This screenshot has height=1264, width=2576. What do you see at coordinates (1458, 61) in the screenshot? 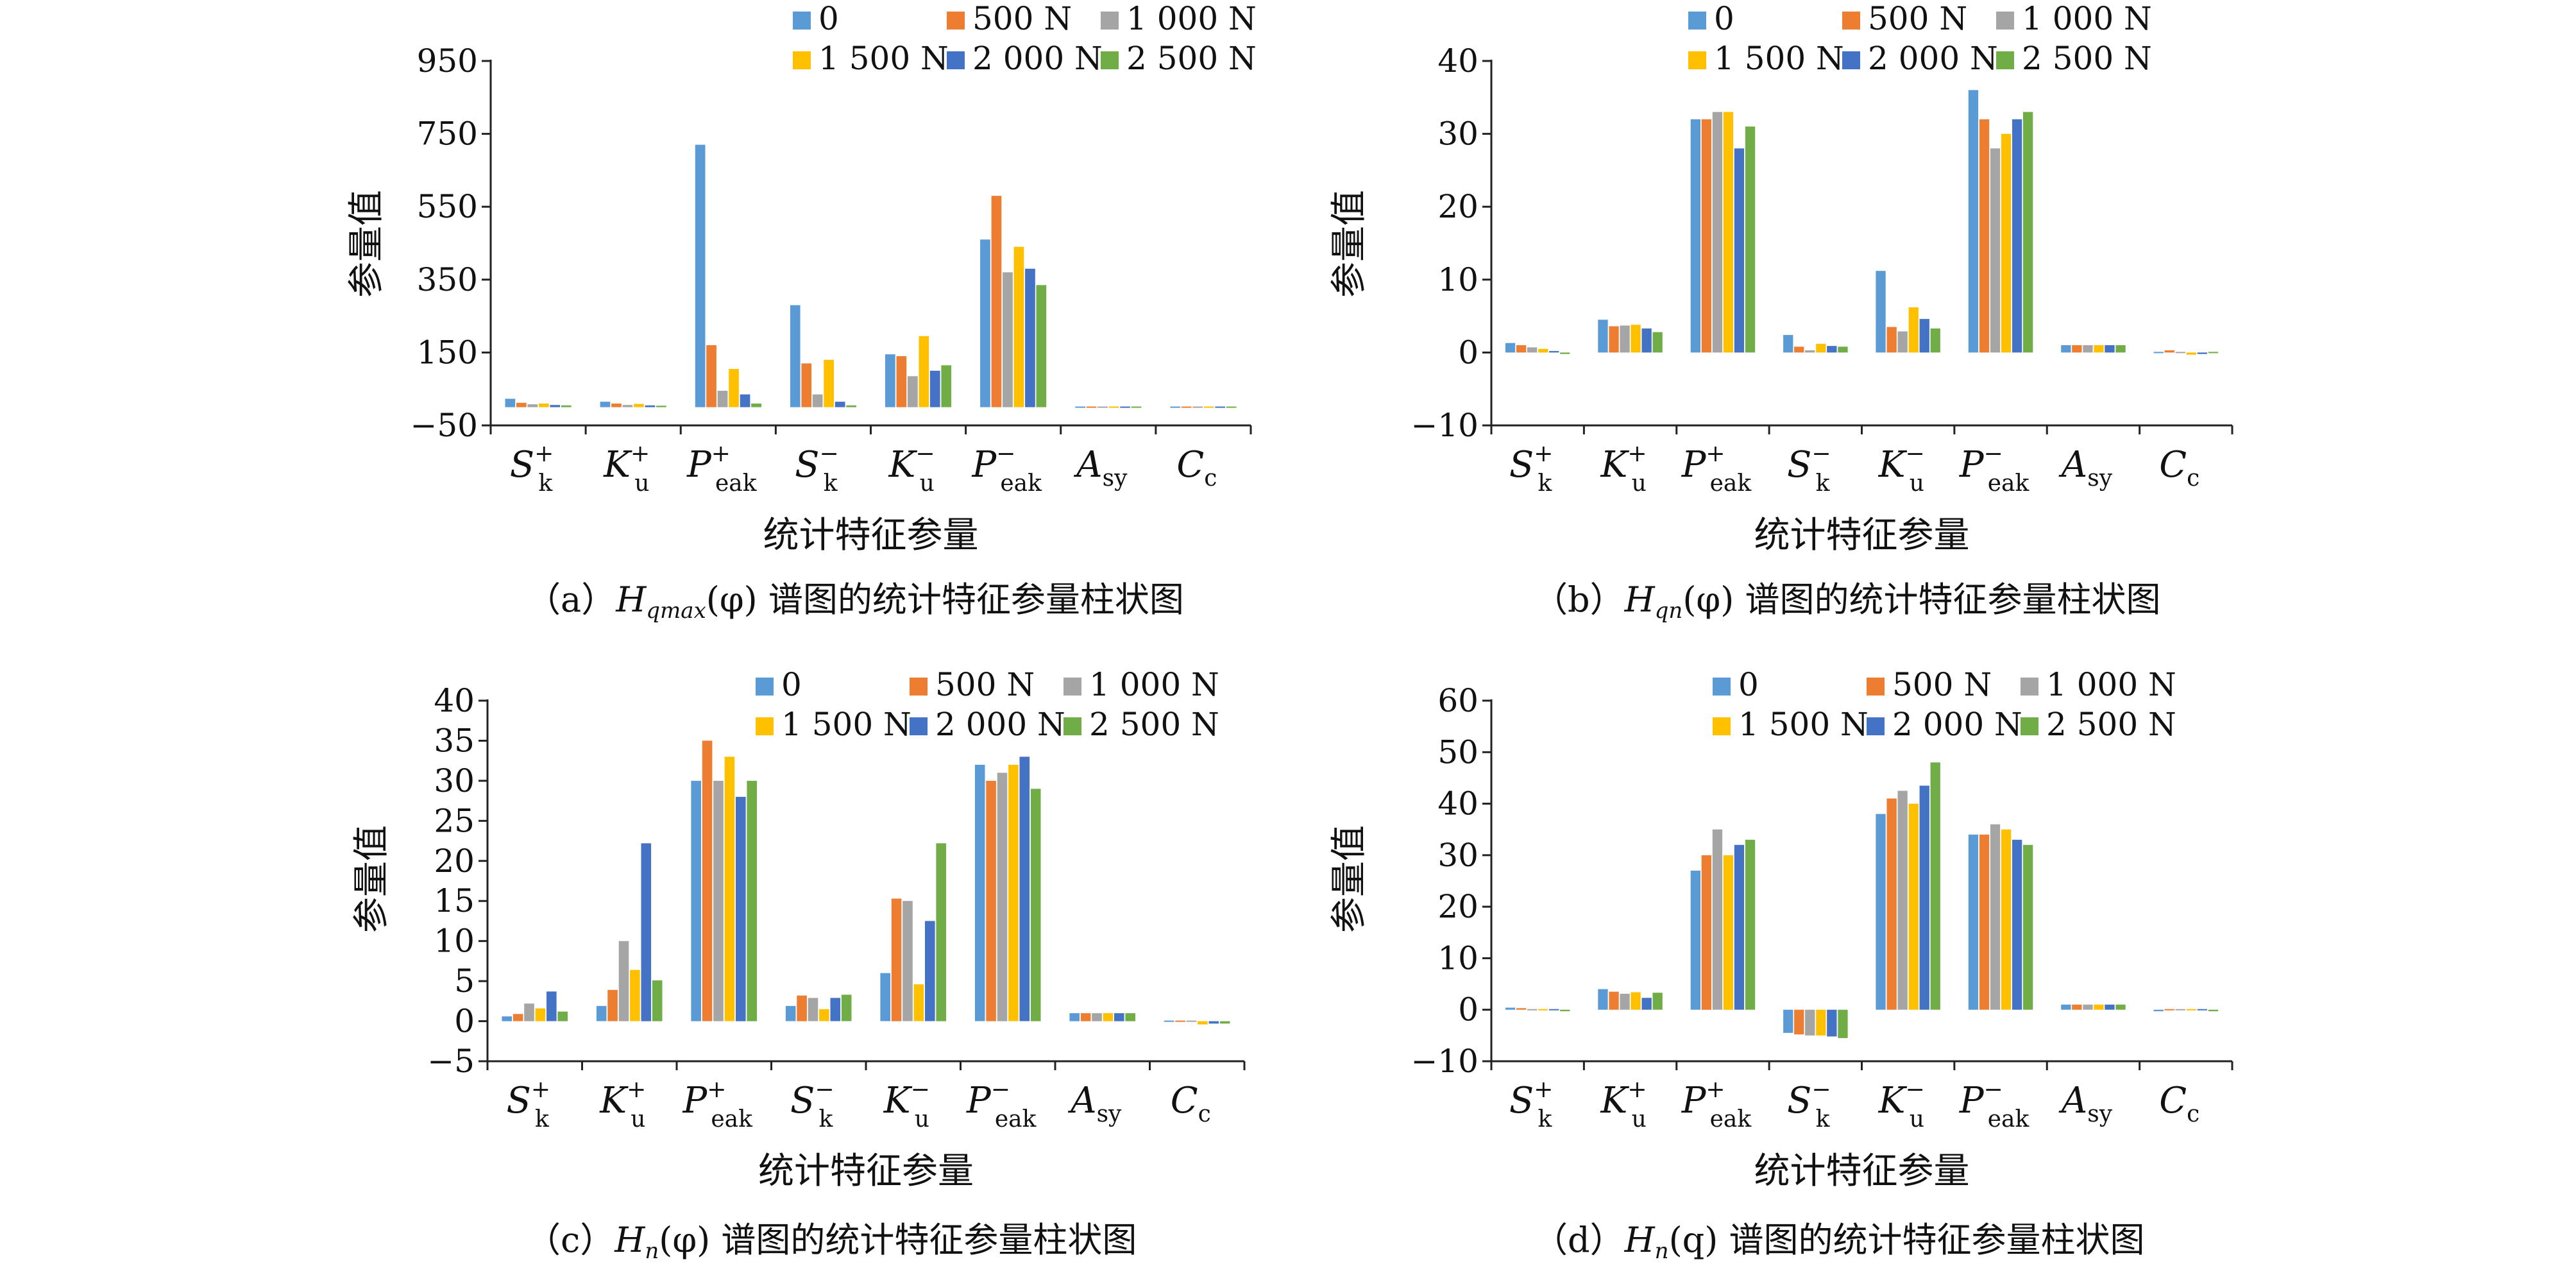
I see `y-tick-label-b-5: 40` at bounding box center [1458, 61].